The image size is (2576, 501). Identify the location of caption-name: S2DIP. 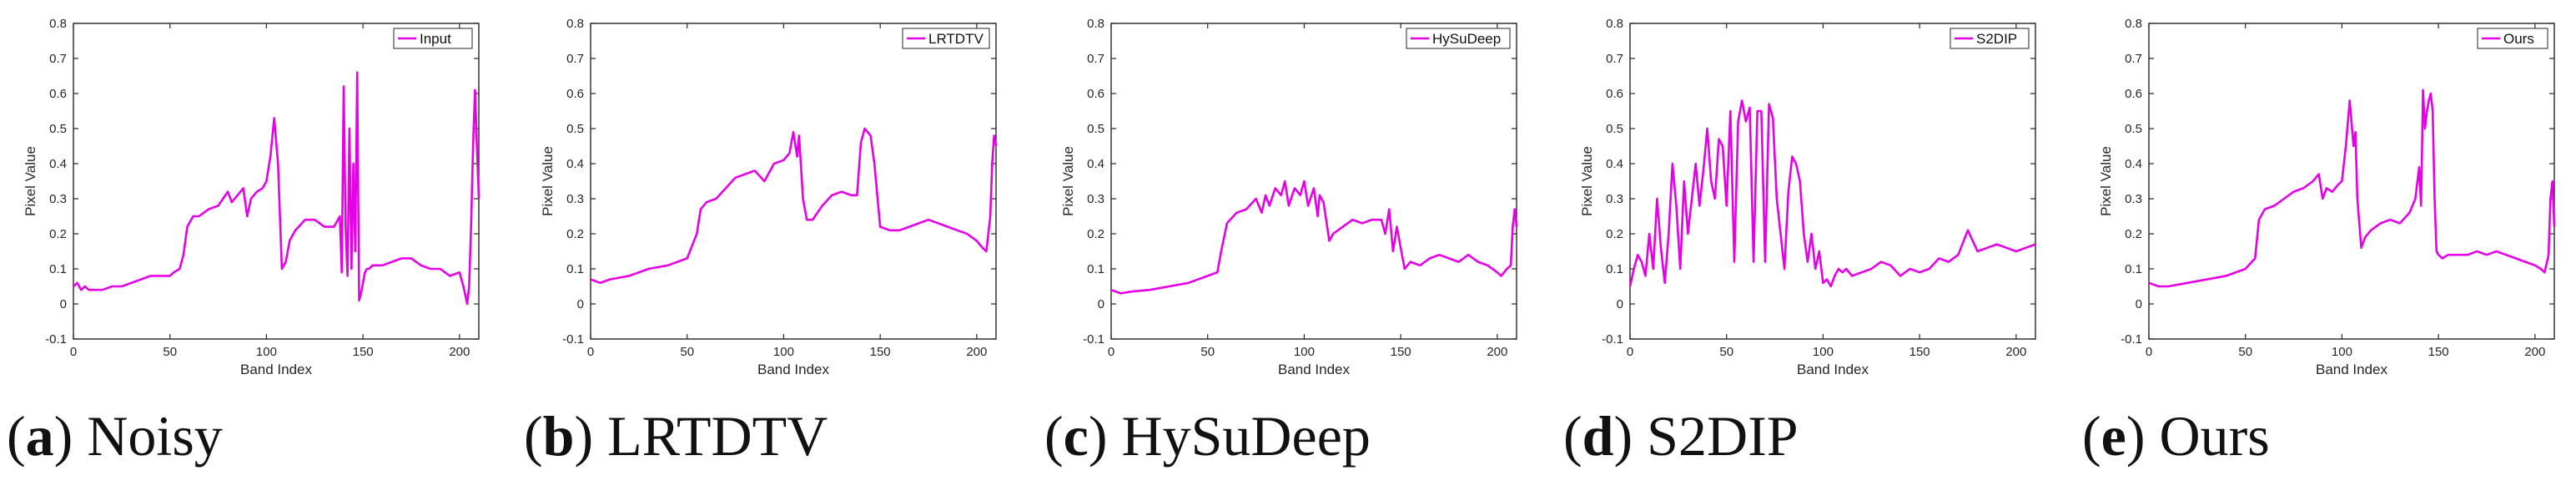
(1723, 436).